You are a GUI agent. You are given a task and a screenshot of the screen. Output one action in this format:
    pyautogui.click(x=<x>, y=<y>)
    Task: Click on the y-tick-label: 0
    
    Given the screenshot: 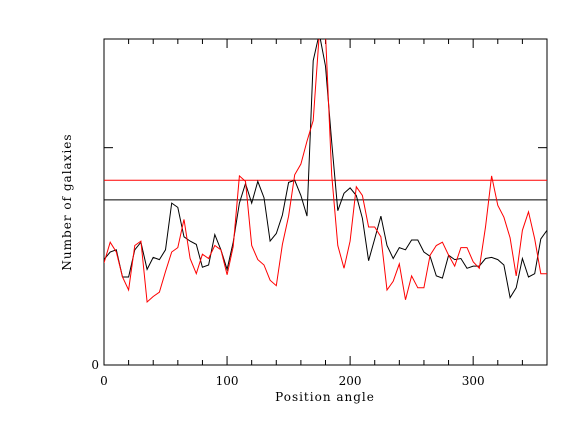 What is the action you would take?
    pyautogui.click(x=95, y=365)
    